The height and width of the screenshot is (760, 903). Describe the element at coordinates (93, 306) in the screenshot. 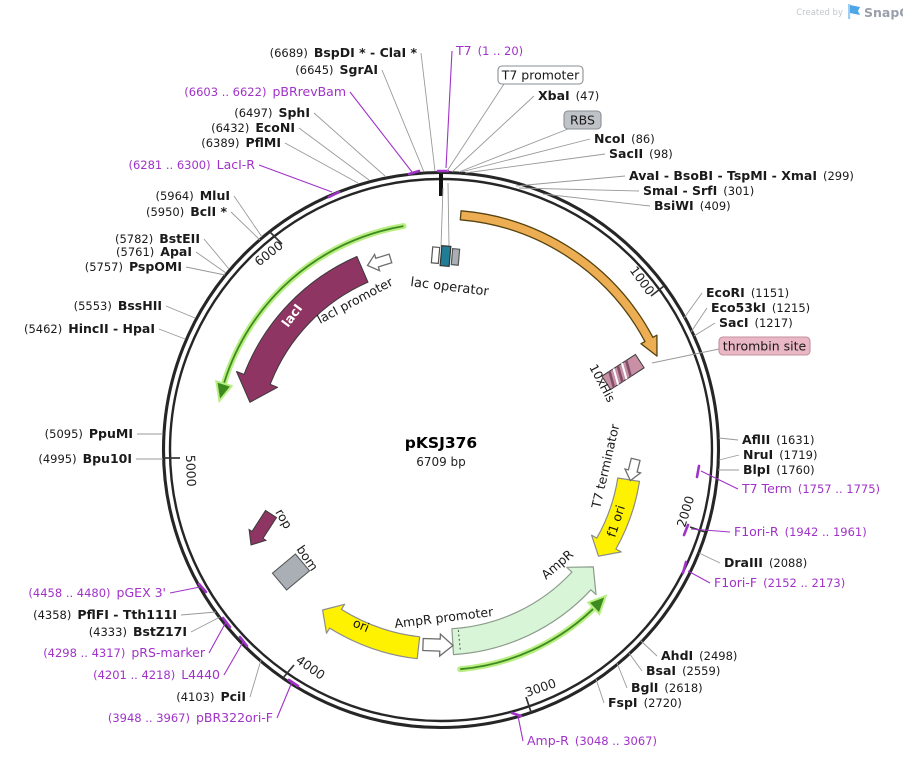

I see `site-pos: (5553)` at that location.